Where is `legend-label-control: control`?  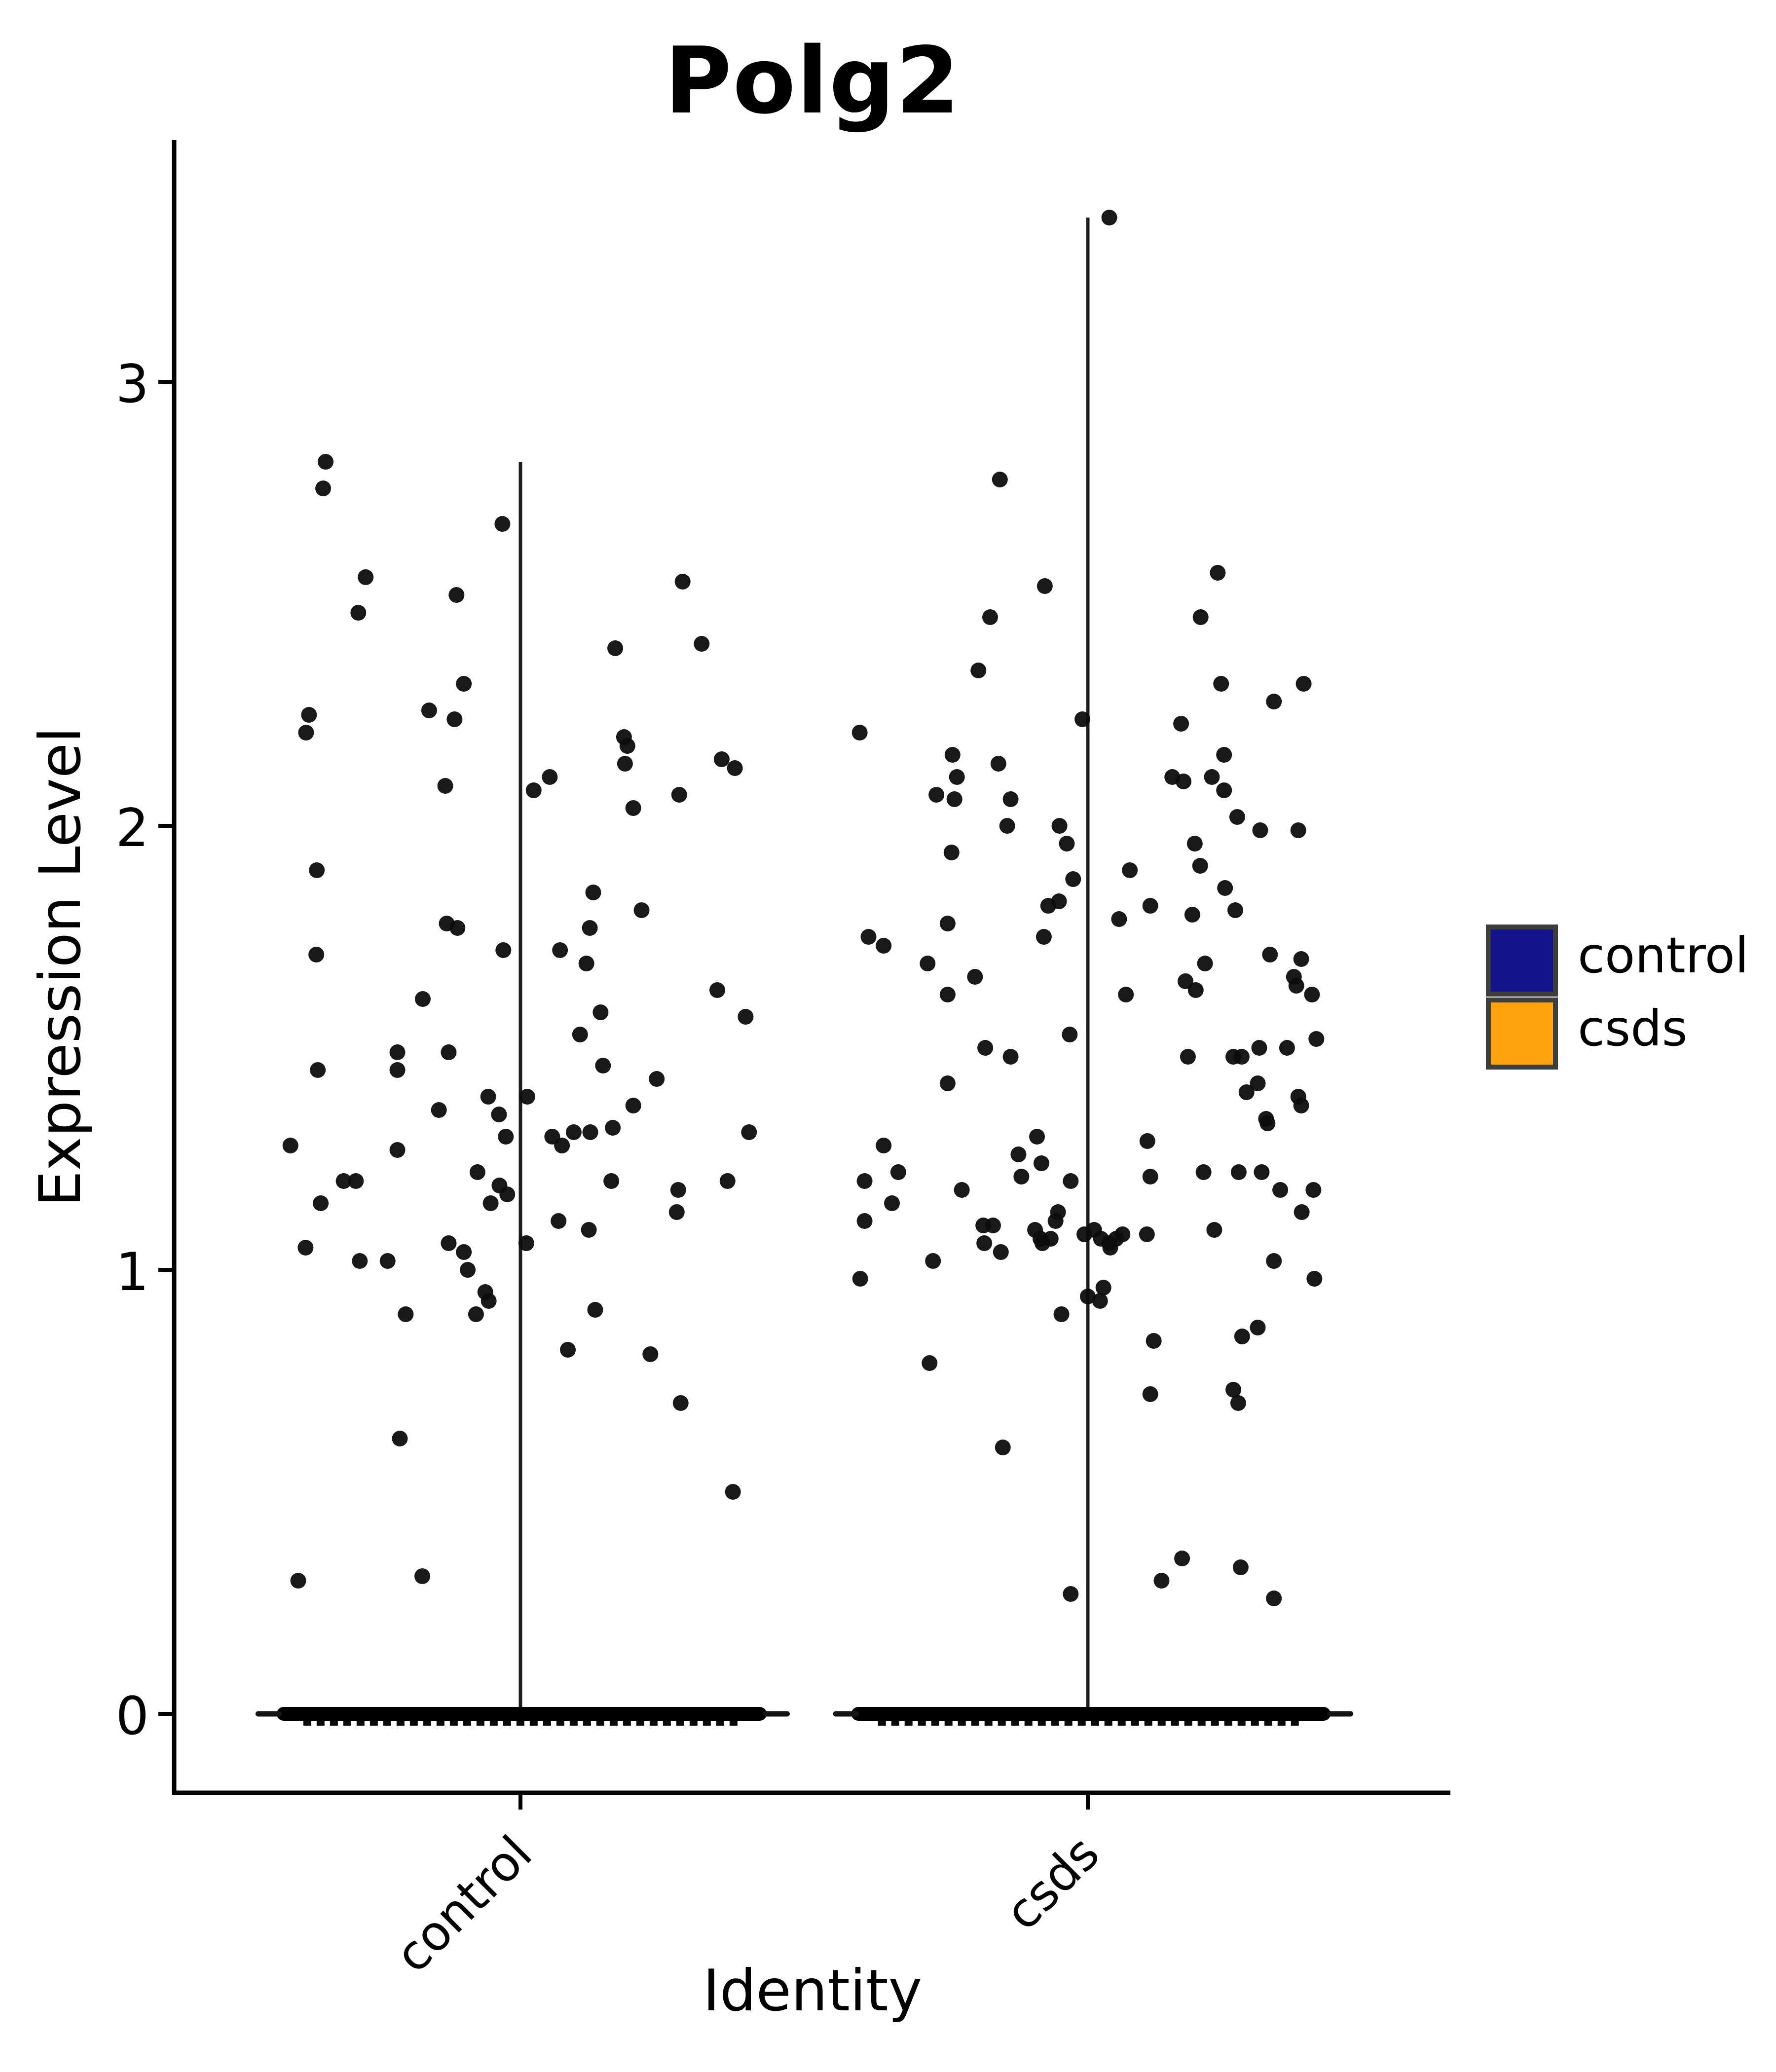
legend-label-control: control is located at coordinates (1663, 955).